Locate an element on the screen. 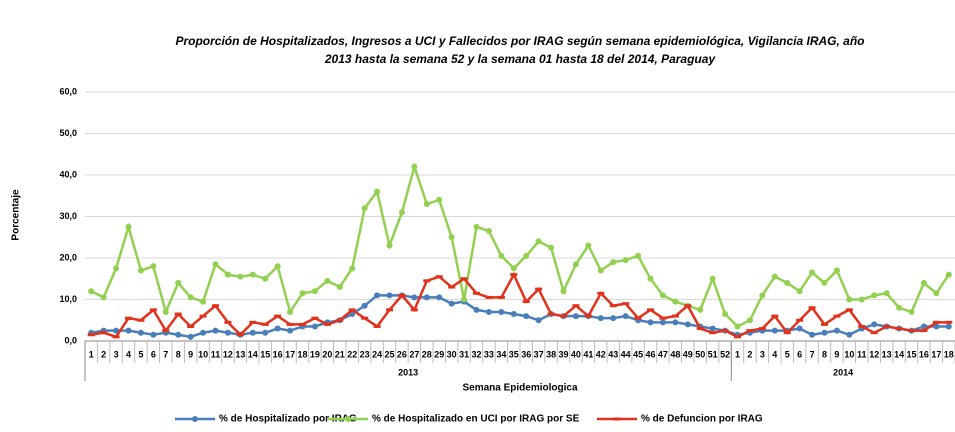 Image resolution: width=955 pixels, height=432 pixels. x-tick-label: 52 is located at coordinates (725, 354).